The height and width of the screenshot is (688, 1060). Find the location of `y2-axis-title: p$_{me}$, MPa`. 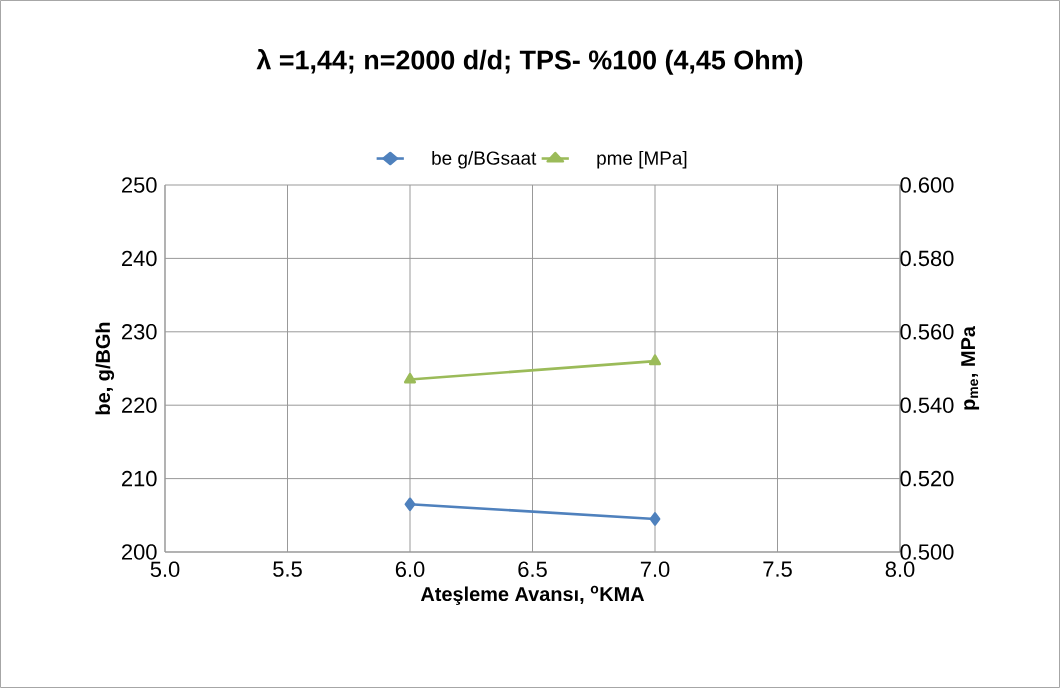

y2-axis-title: p$_{me}$, MPa is located at coordinates (970, 367).